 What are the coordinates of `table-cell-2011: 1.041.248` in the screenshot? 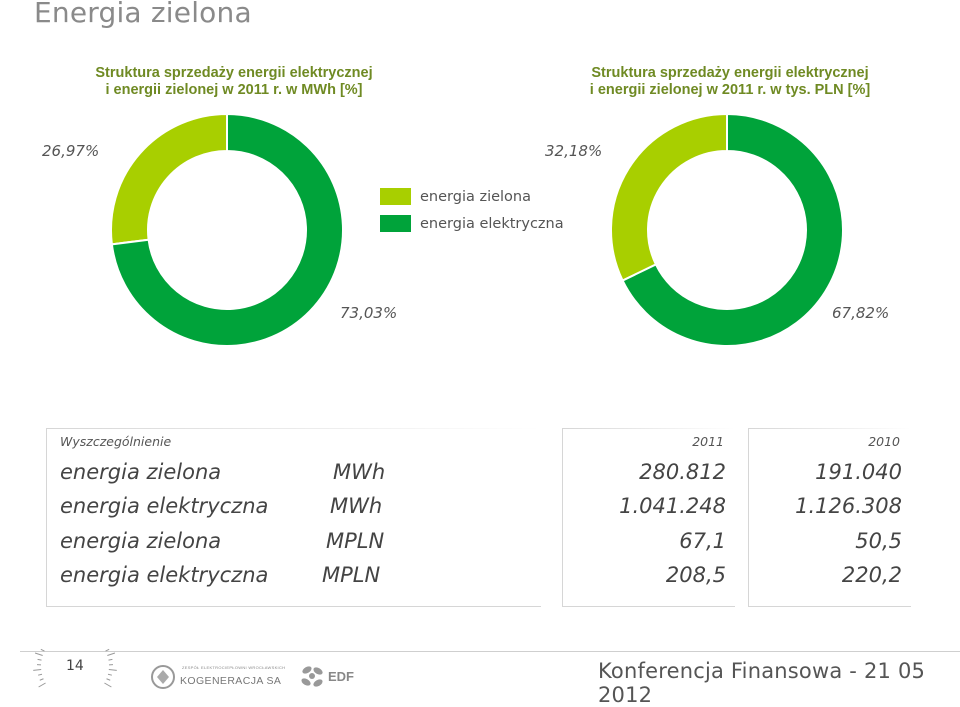 It's located at (653, 506).